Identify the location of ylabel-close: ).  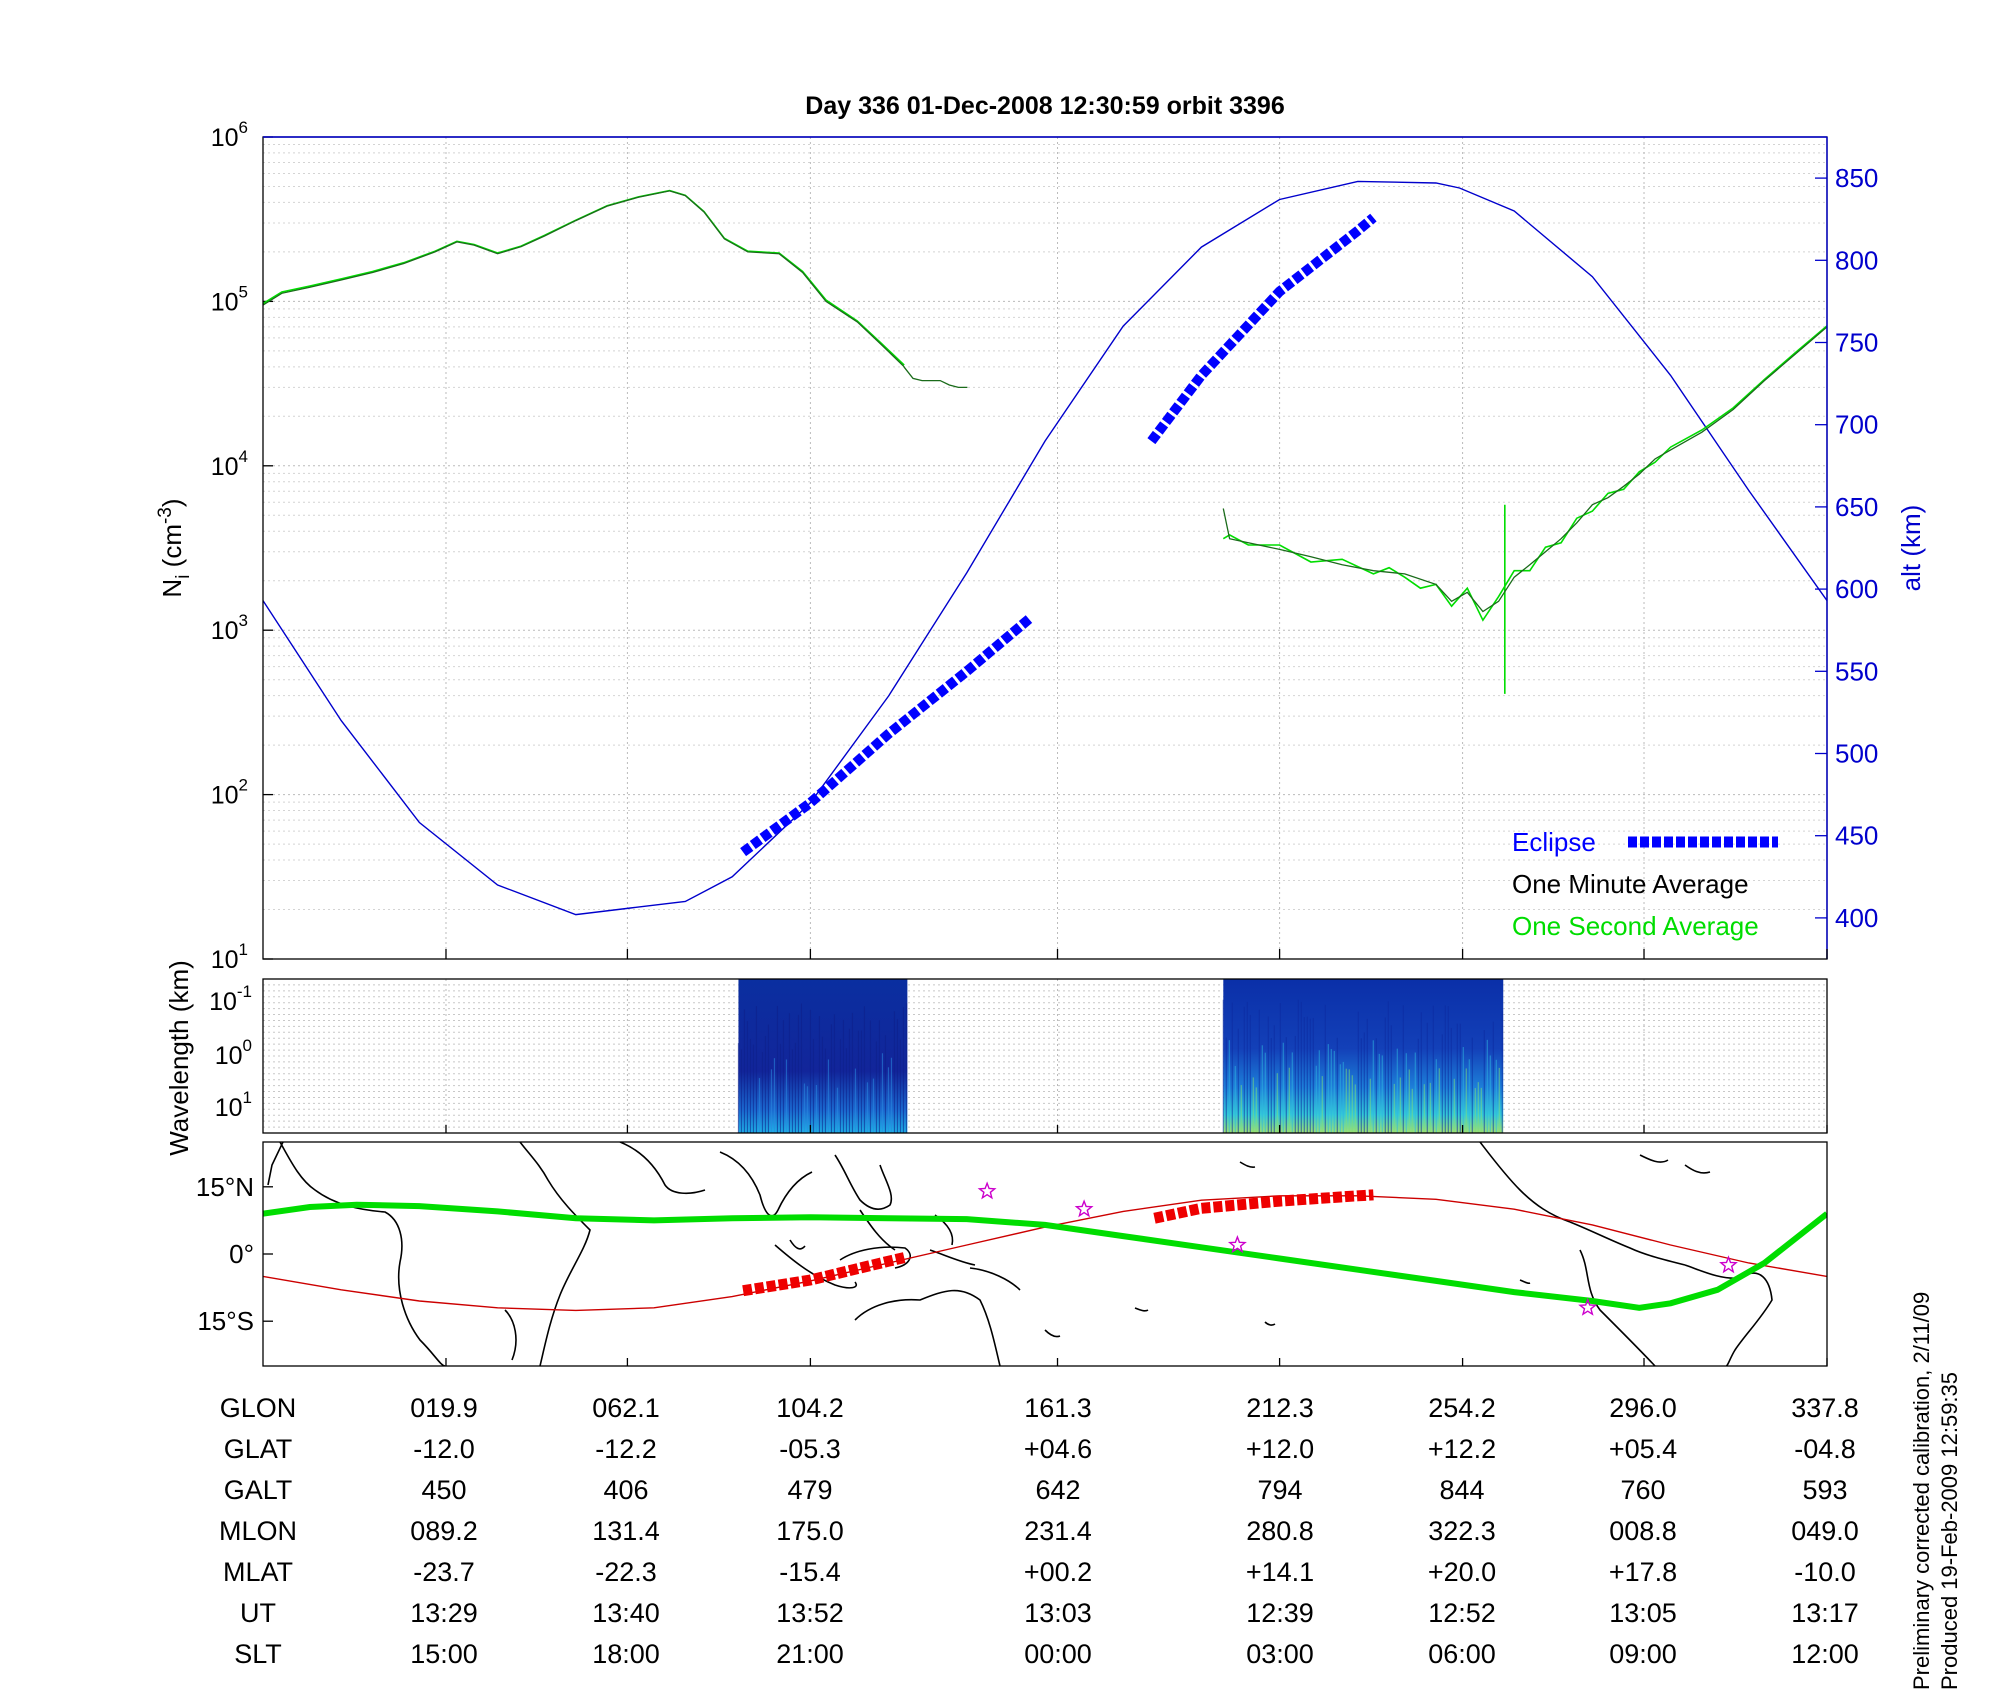
(172, 502).